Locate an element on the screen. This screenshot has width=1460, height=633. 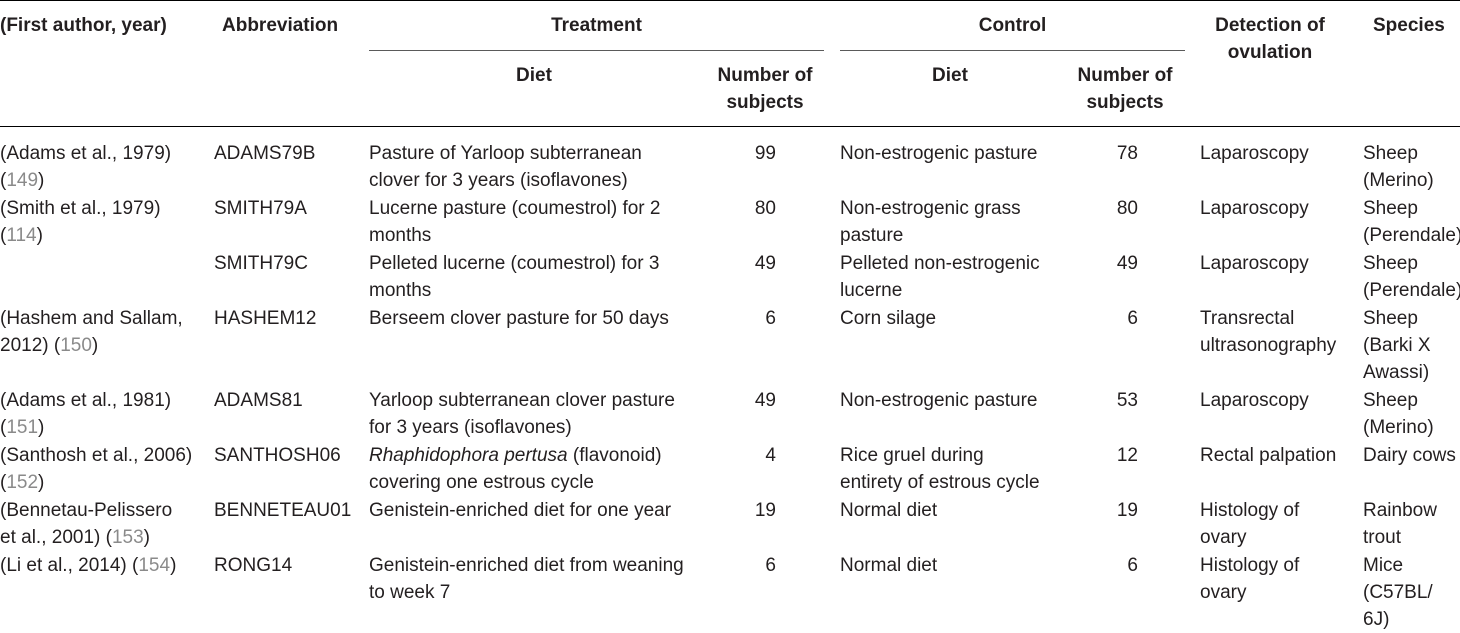
row-control-n: 49 is located at coordinates (1127, 263).